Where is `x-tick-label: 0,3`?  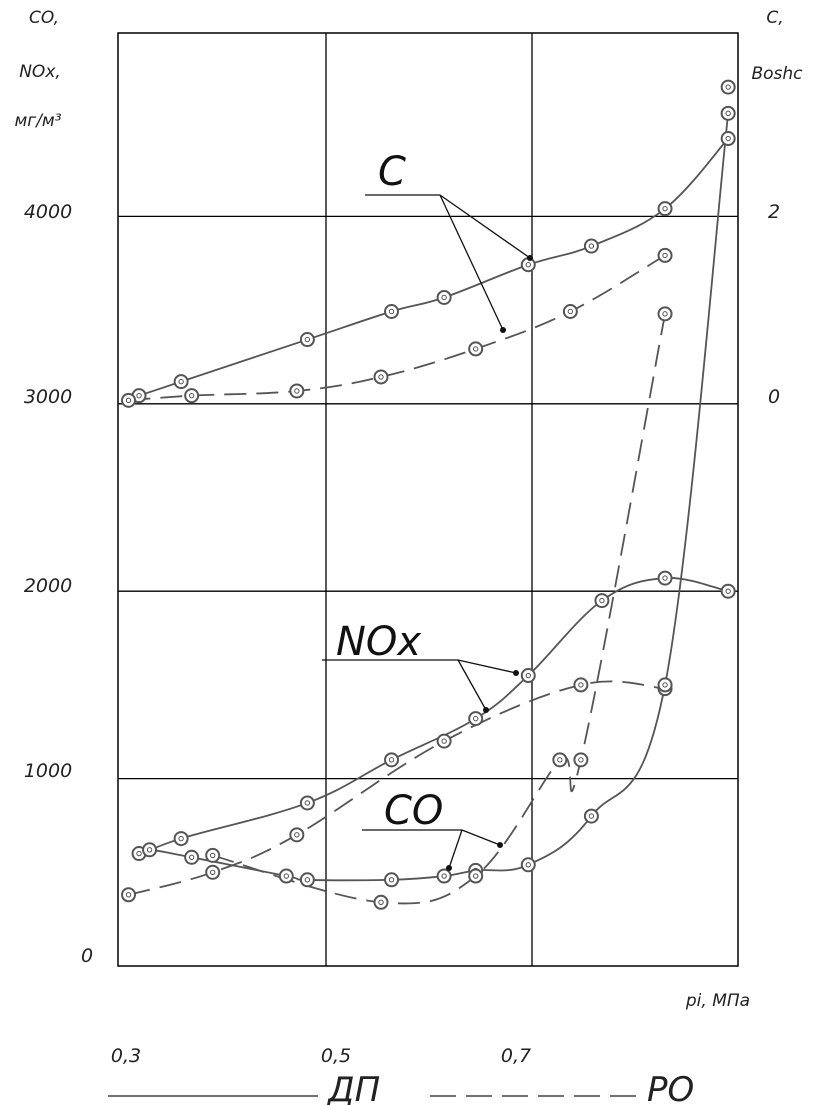
x-tick-label: 0,3 is located at coordinates (126, 1056).